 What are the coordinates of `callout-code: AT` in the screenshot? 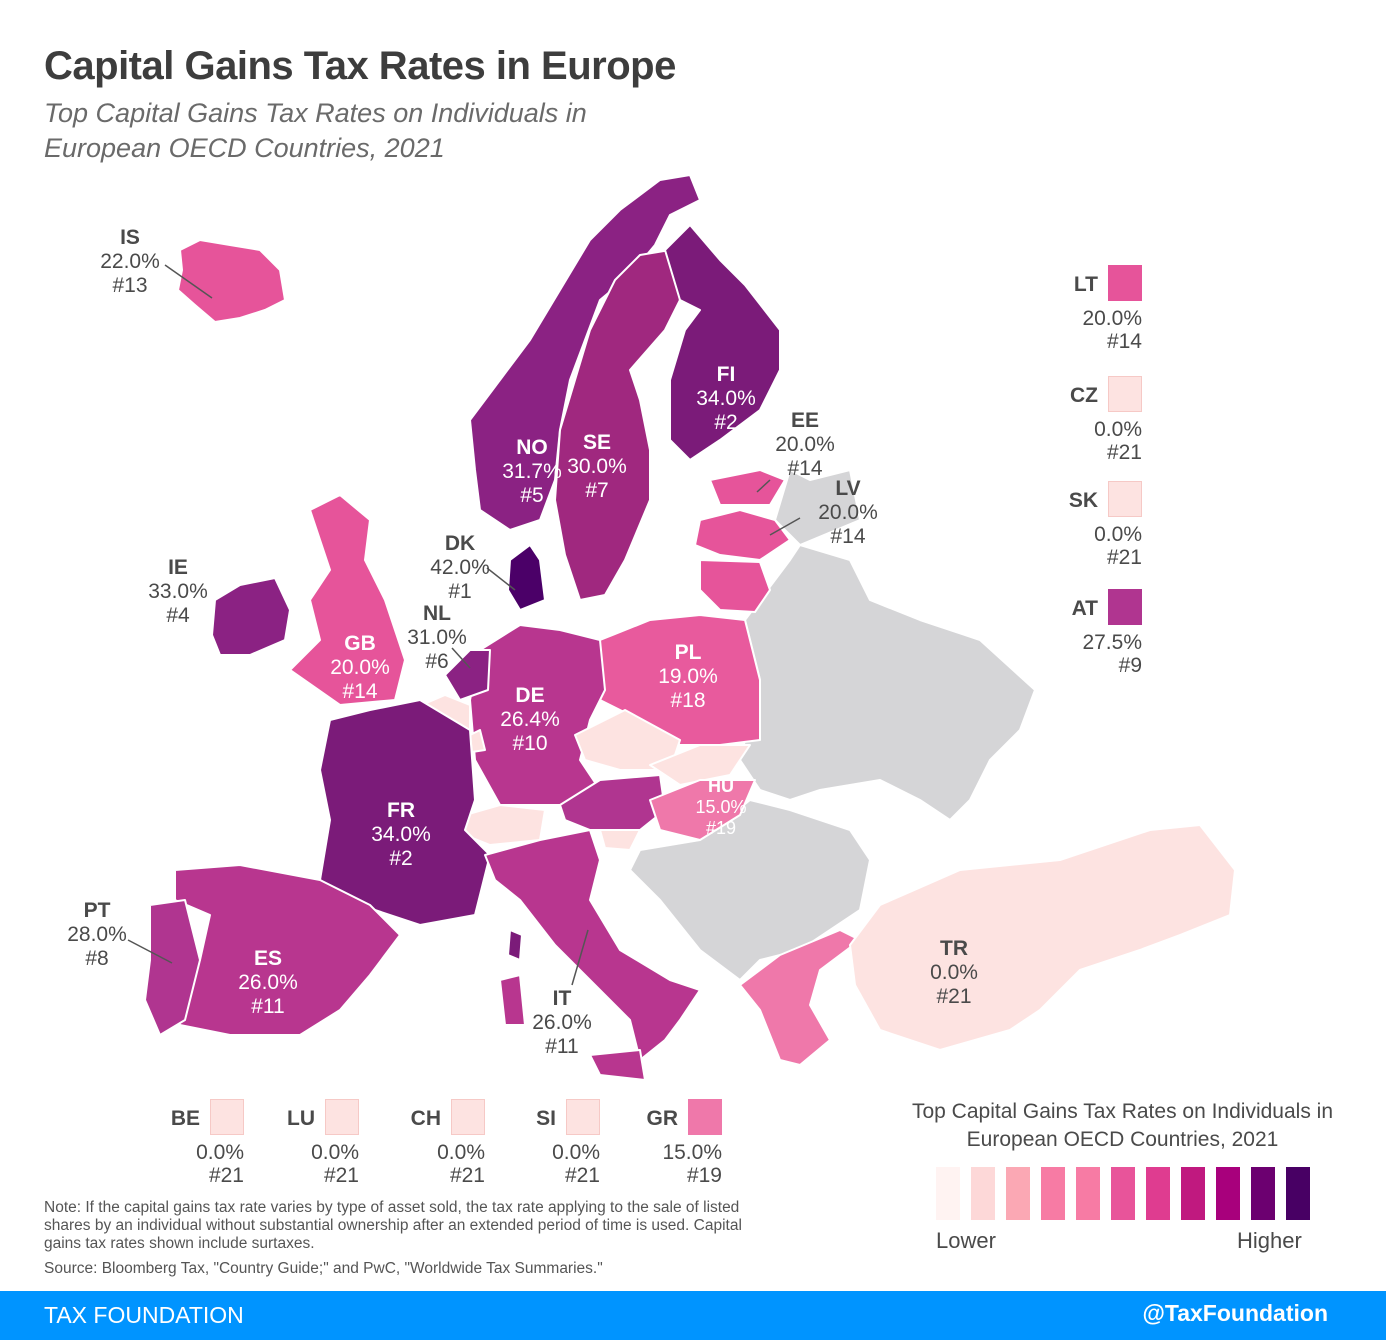 It's located at (1084, 608).